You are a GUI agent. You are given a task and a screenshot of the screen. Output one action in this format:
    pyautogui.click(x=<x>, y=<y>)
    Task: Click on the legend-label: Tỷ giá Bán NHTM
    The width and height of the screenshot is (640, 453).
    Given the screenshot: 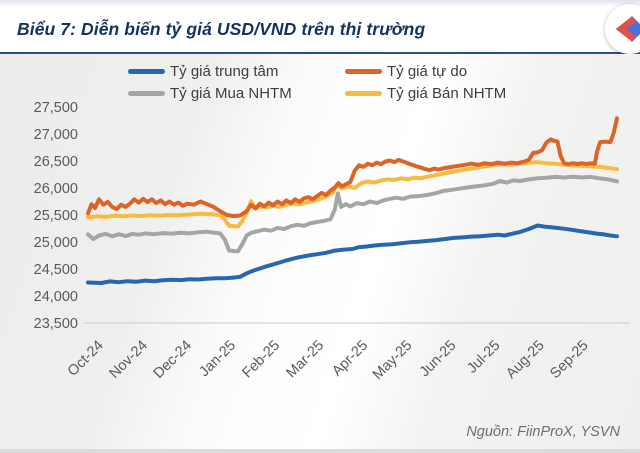 What is the action you would take?
    pyautogui.click(x=447, y=93)
    